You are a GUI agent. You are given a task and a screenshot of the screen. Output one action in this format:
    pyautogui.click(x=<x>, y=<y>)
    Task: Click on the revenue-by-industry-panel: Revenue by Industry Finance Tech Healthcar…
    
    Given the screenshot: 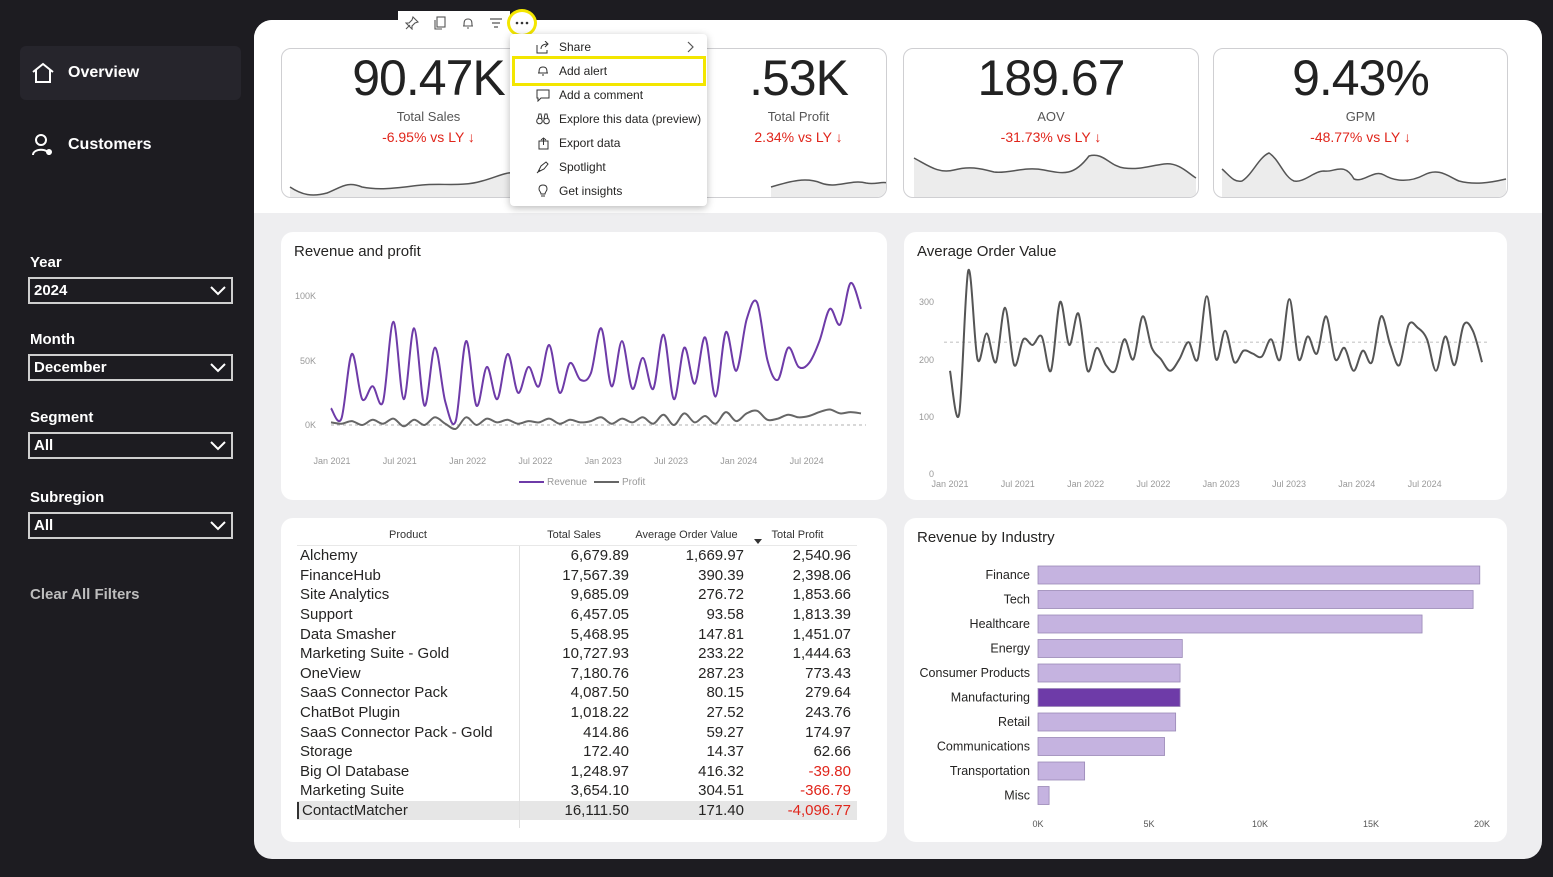 What is the action you would take?
    pyautogui.click(x=1205, y=680)
    